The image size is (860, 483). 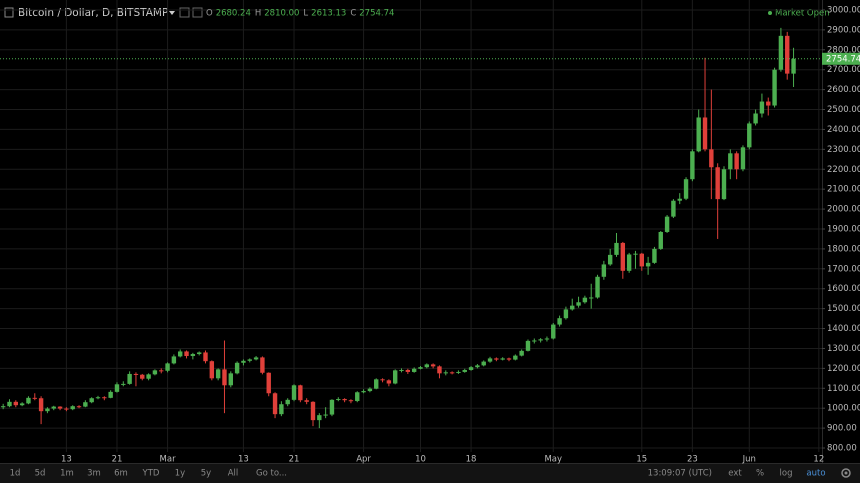 What do you see at coordinates (843, 130) in the screenshot?
I see `y-tick-label: 2400.00` at bounding box center [843, 130].